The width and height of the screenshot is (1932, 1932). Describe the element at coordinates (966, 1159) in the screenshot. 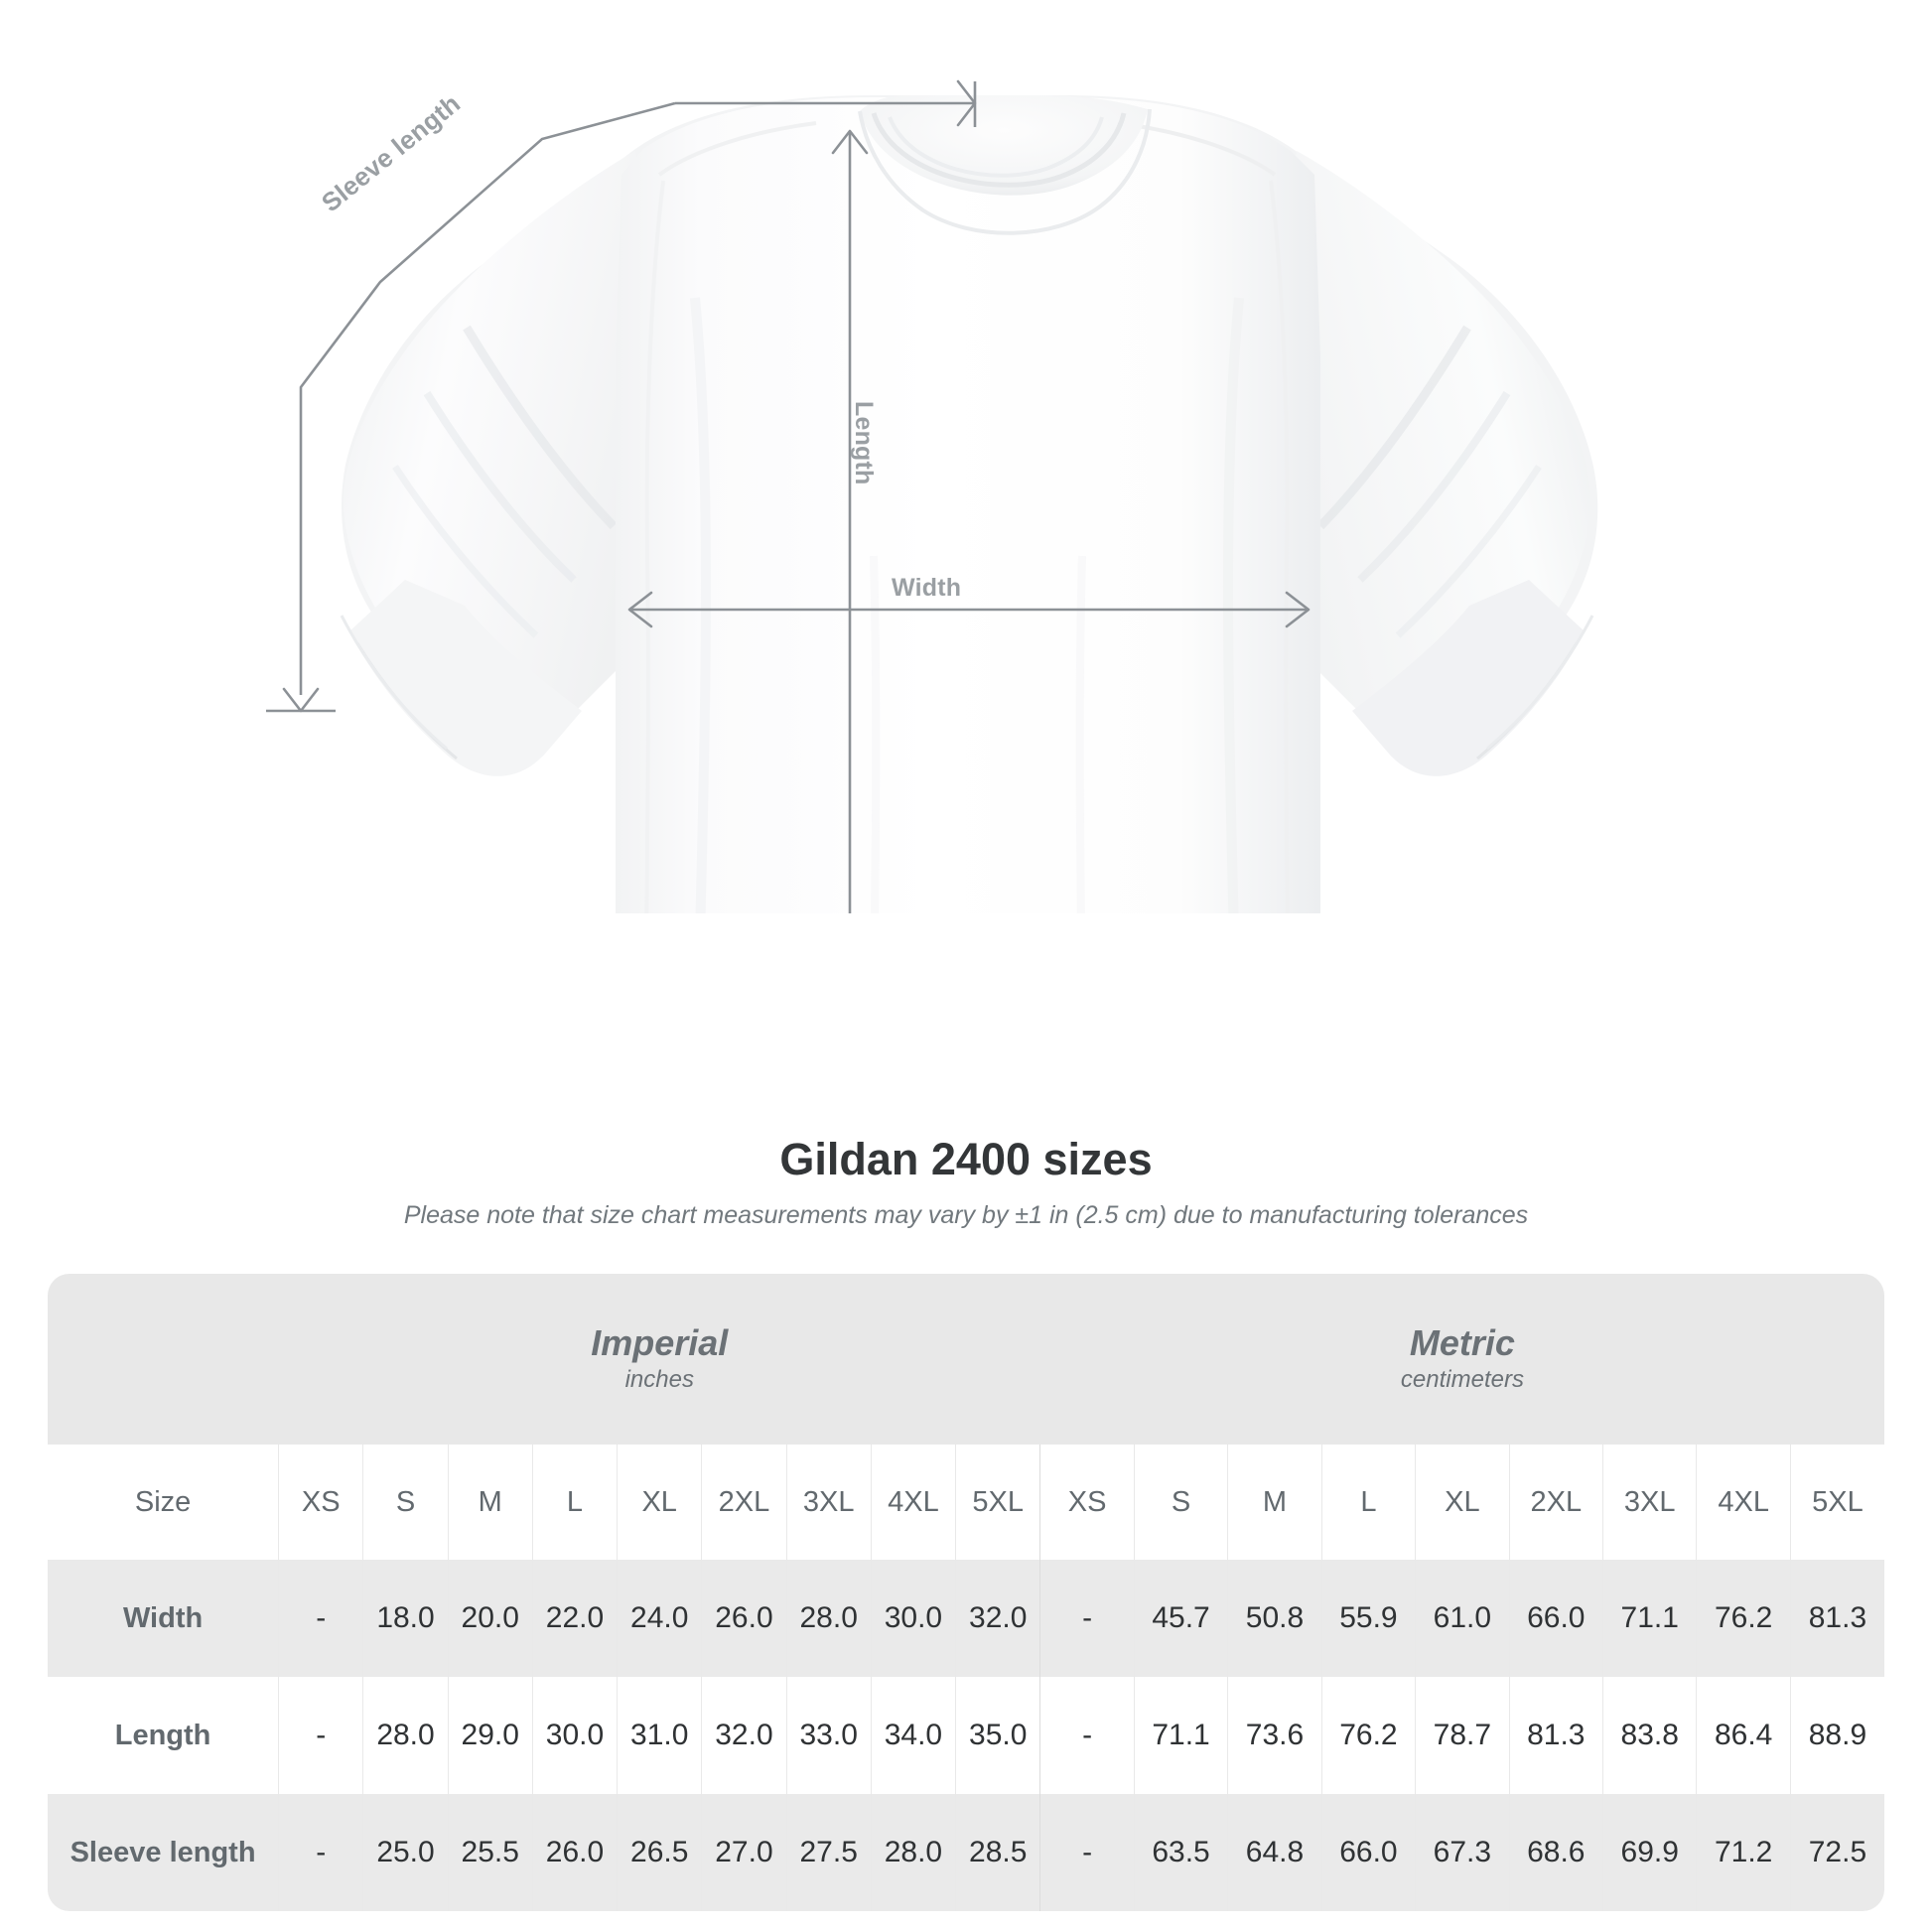

I see `page-title: Gildan 2400 sizes` at that location.